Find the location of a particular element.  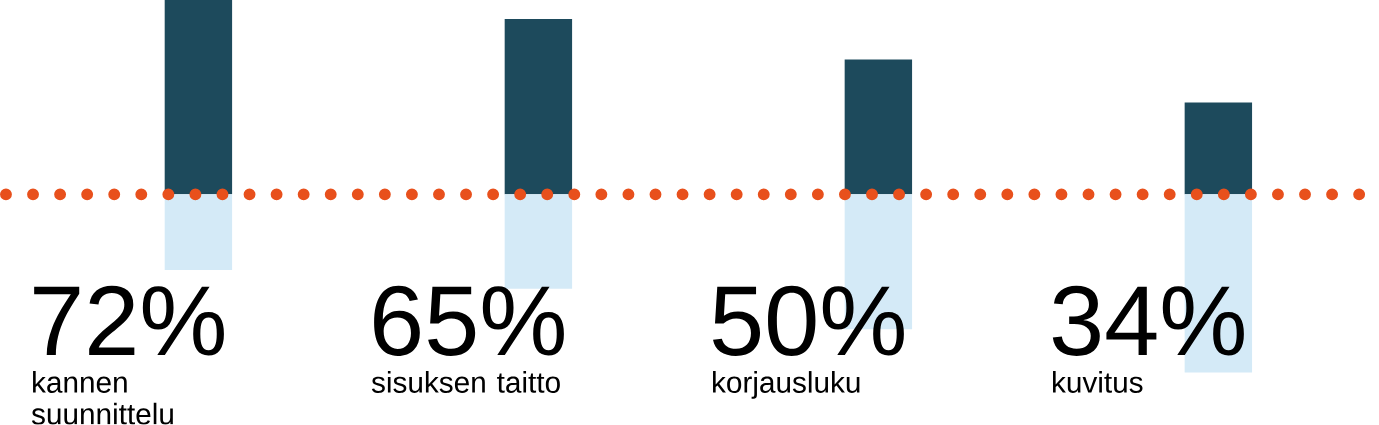

x-tick-label: korjausluku is located at coordinates (786, 385).